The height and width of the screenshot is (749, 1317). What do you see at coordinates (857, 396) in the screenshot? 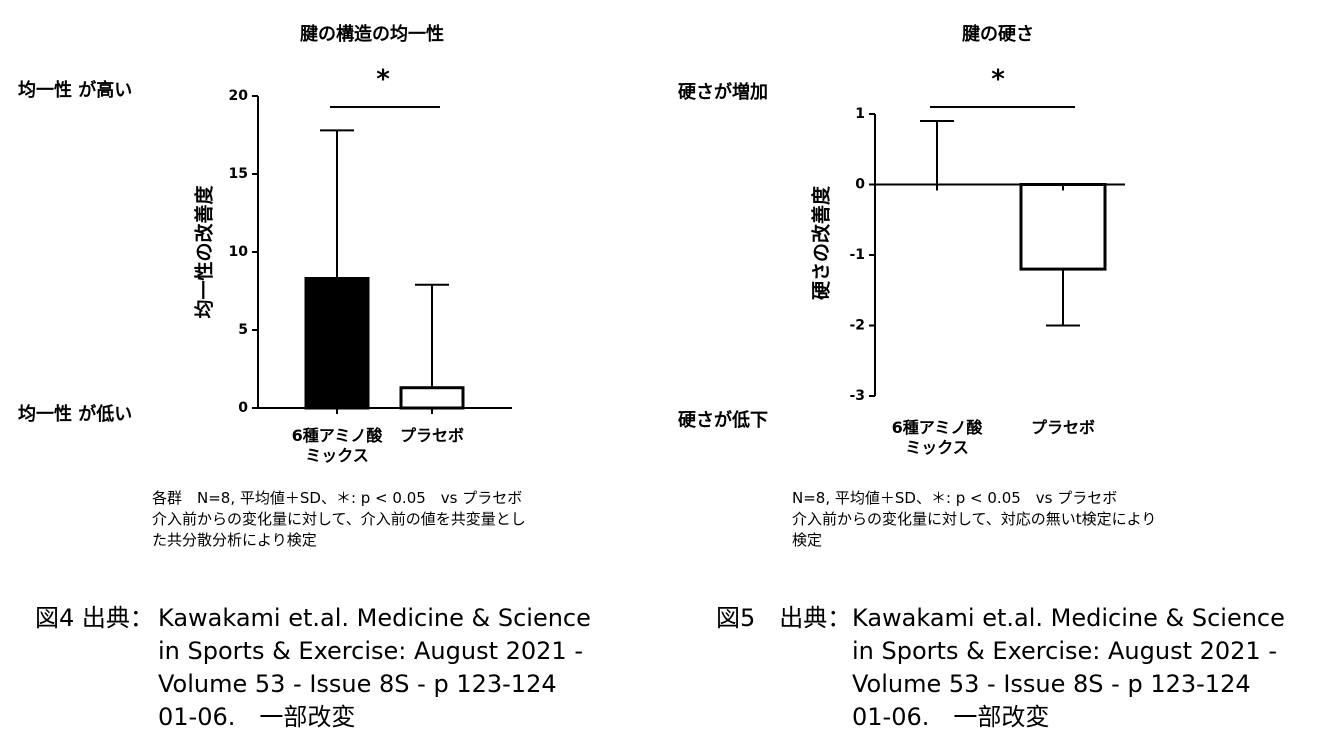
I see `y-tick-label: -3` at bounding box center [857, 396].